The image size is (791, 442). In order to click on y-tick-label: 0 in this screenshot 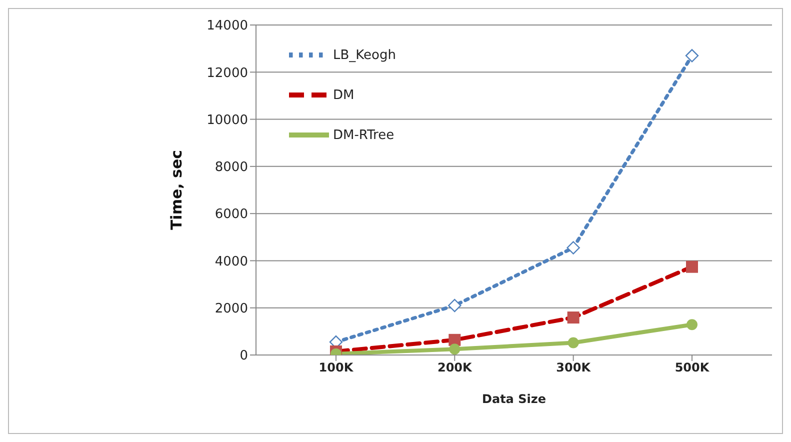, I will do `click(244, 356)`.